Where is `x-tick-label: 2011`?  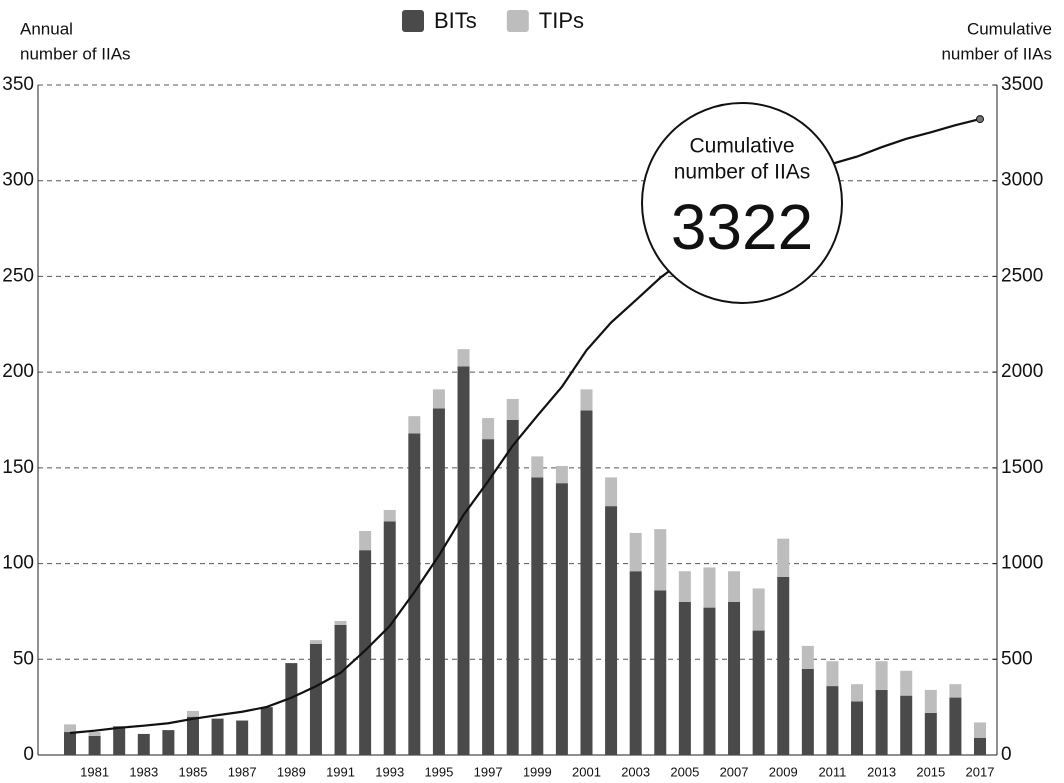 x-tick-label: 2011 is located at coordinates (832, 771).